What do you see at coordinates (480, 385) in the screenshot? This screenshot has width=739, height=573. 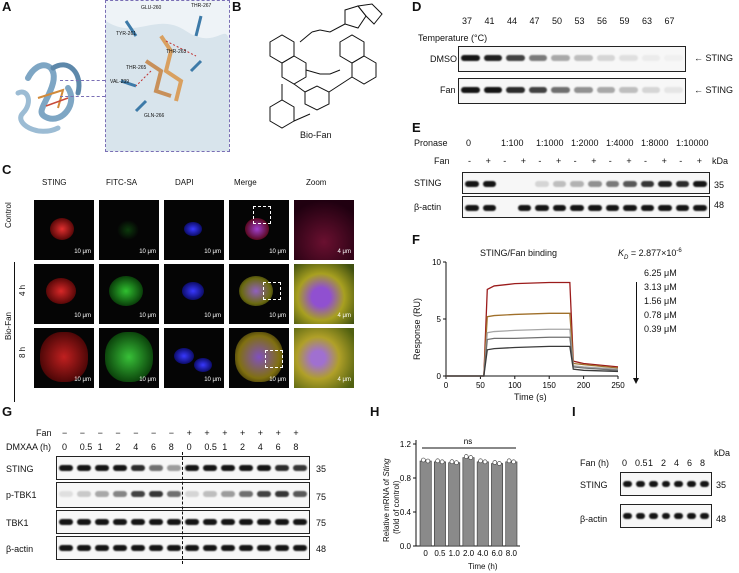 I see `x-tick-label: 50` at bounding box center [480, 385].